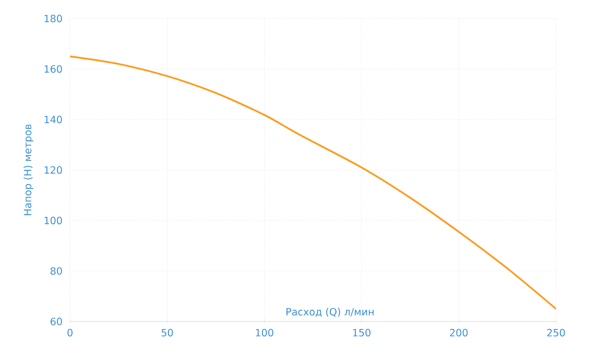 The image size is (600, 359). I want to click on x-tick-label: 100, so click(265, 332).